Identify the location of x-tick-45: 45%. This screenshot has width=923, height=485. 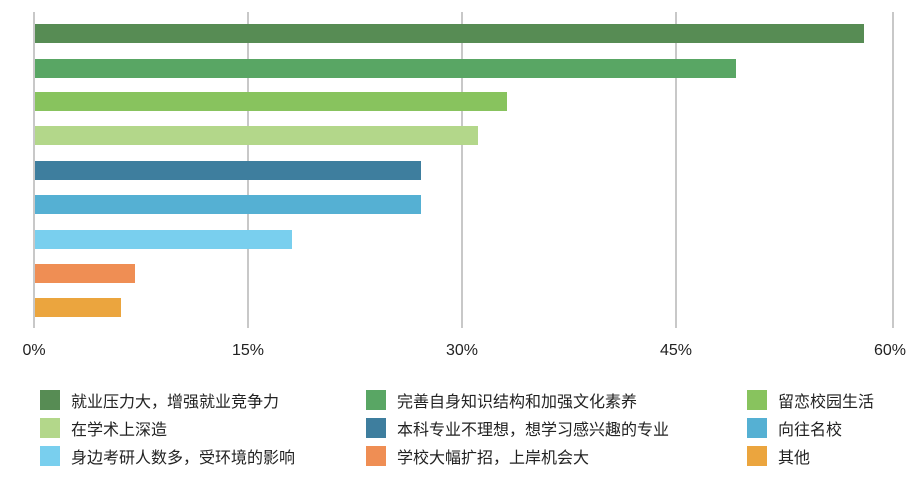
(676, 350).